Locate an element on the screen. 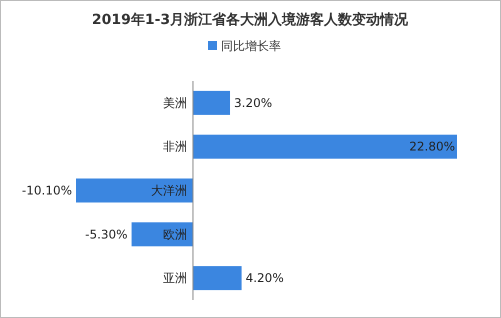 This screenshot has height=318, width=501. data-label: 3.20% is located at coordinates (253, 103).